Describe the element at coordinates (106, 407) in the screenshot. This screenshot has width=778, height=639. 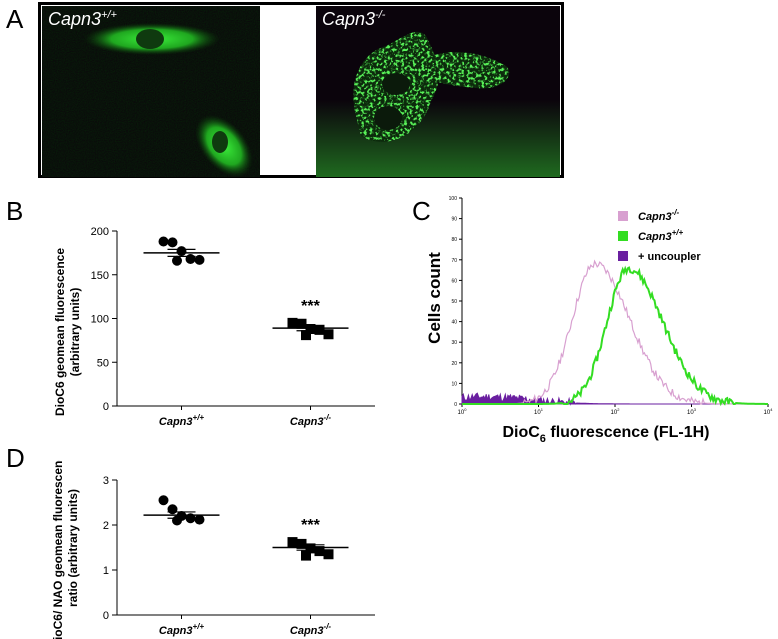
I see `chart-b-ytick-label: 0` at that location.